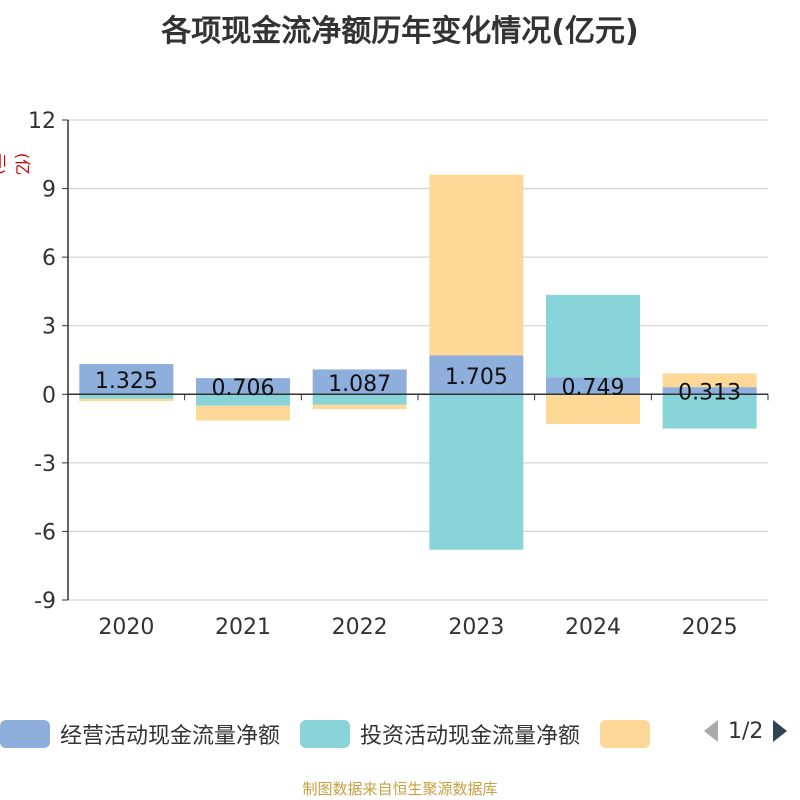  I want to click on legend: 经营活动现金流量净额 投资活动现金流量净额, so click(340, 734).